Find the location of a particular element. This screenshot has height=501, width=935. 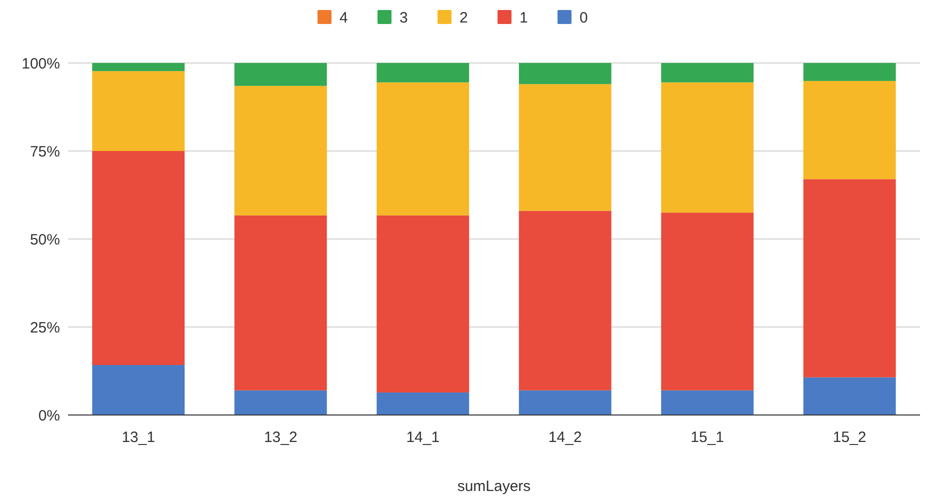

legend-label: 1 is located at coordinates (524, 17).